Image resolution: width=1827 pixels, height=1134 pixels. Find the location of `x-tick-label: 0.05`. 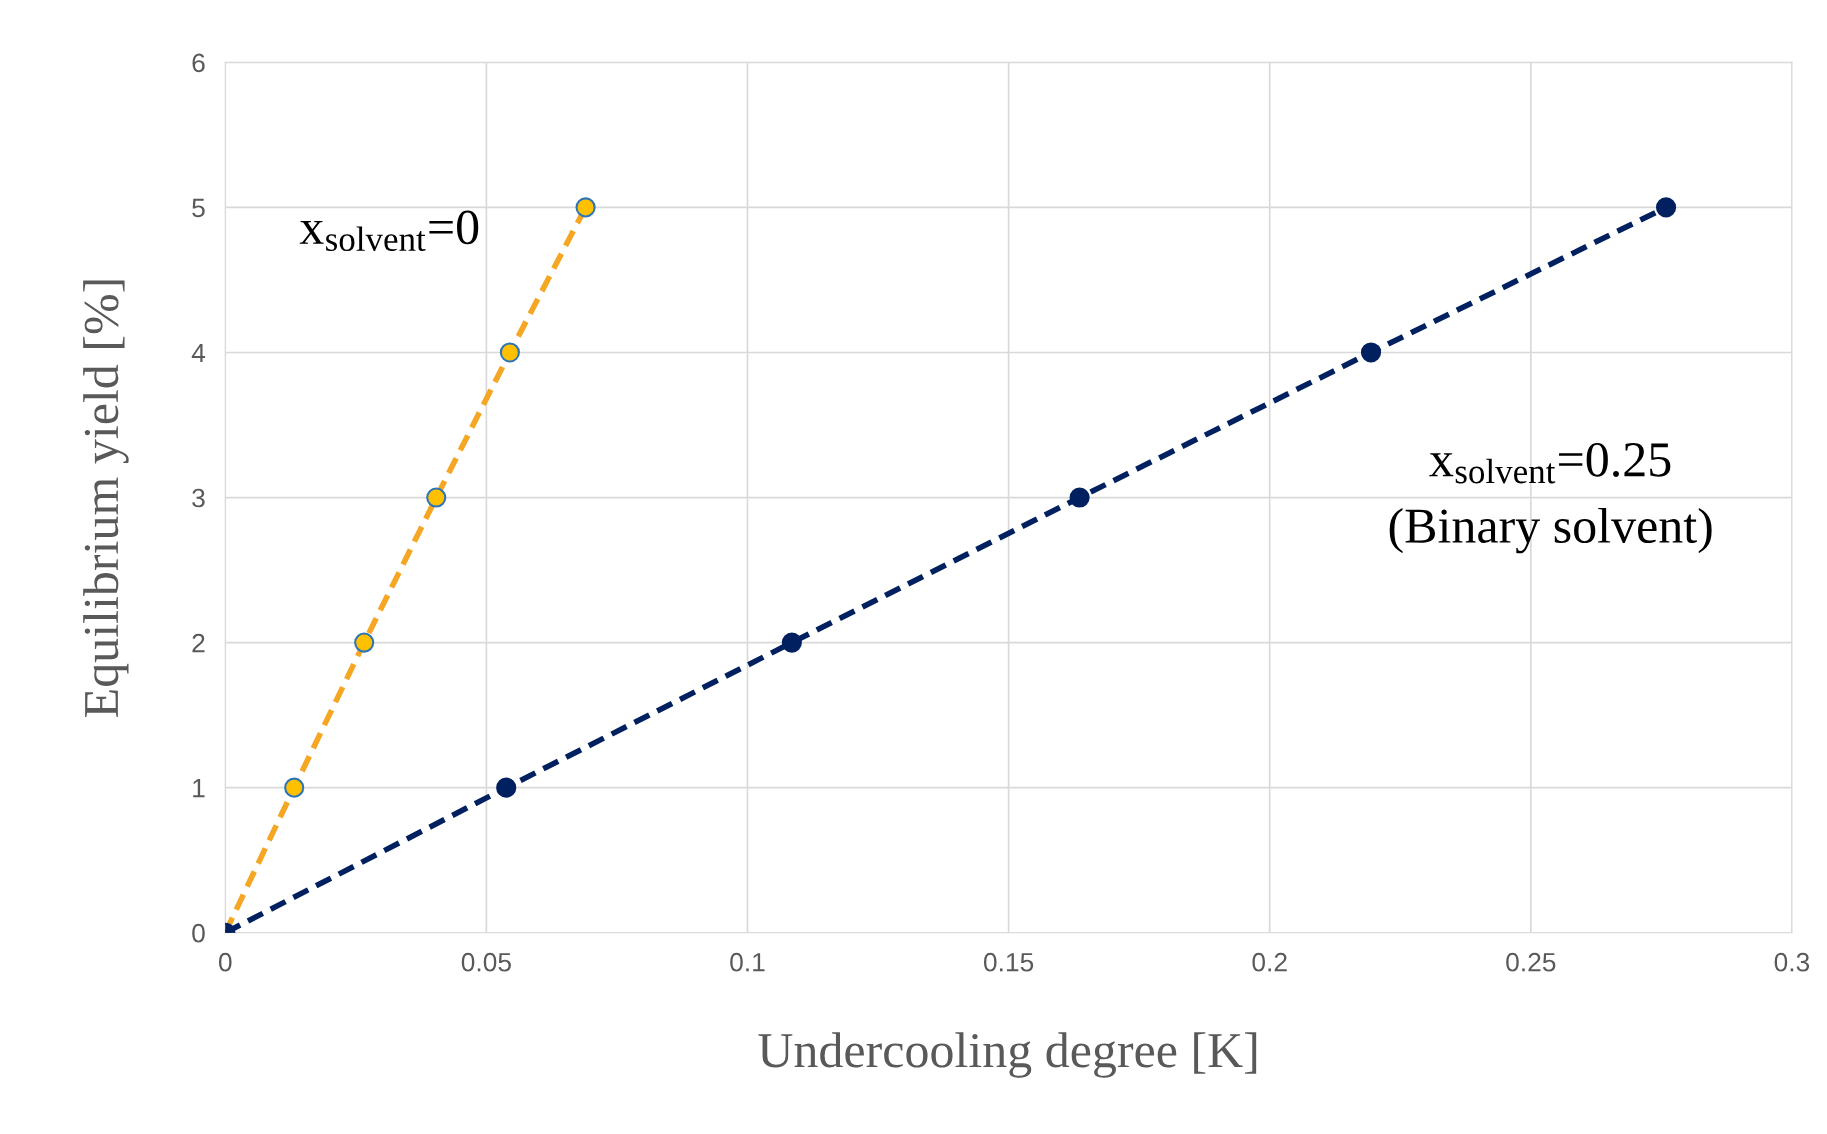

x-tick-label: 0.05 is located at coordinates (486, 962).